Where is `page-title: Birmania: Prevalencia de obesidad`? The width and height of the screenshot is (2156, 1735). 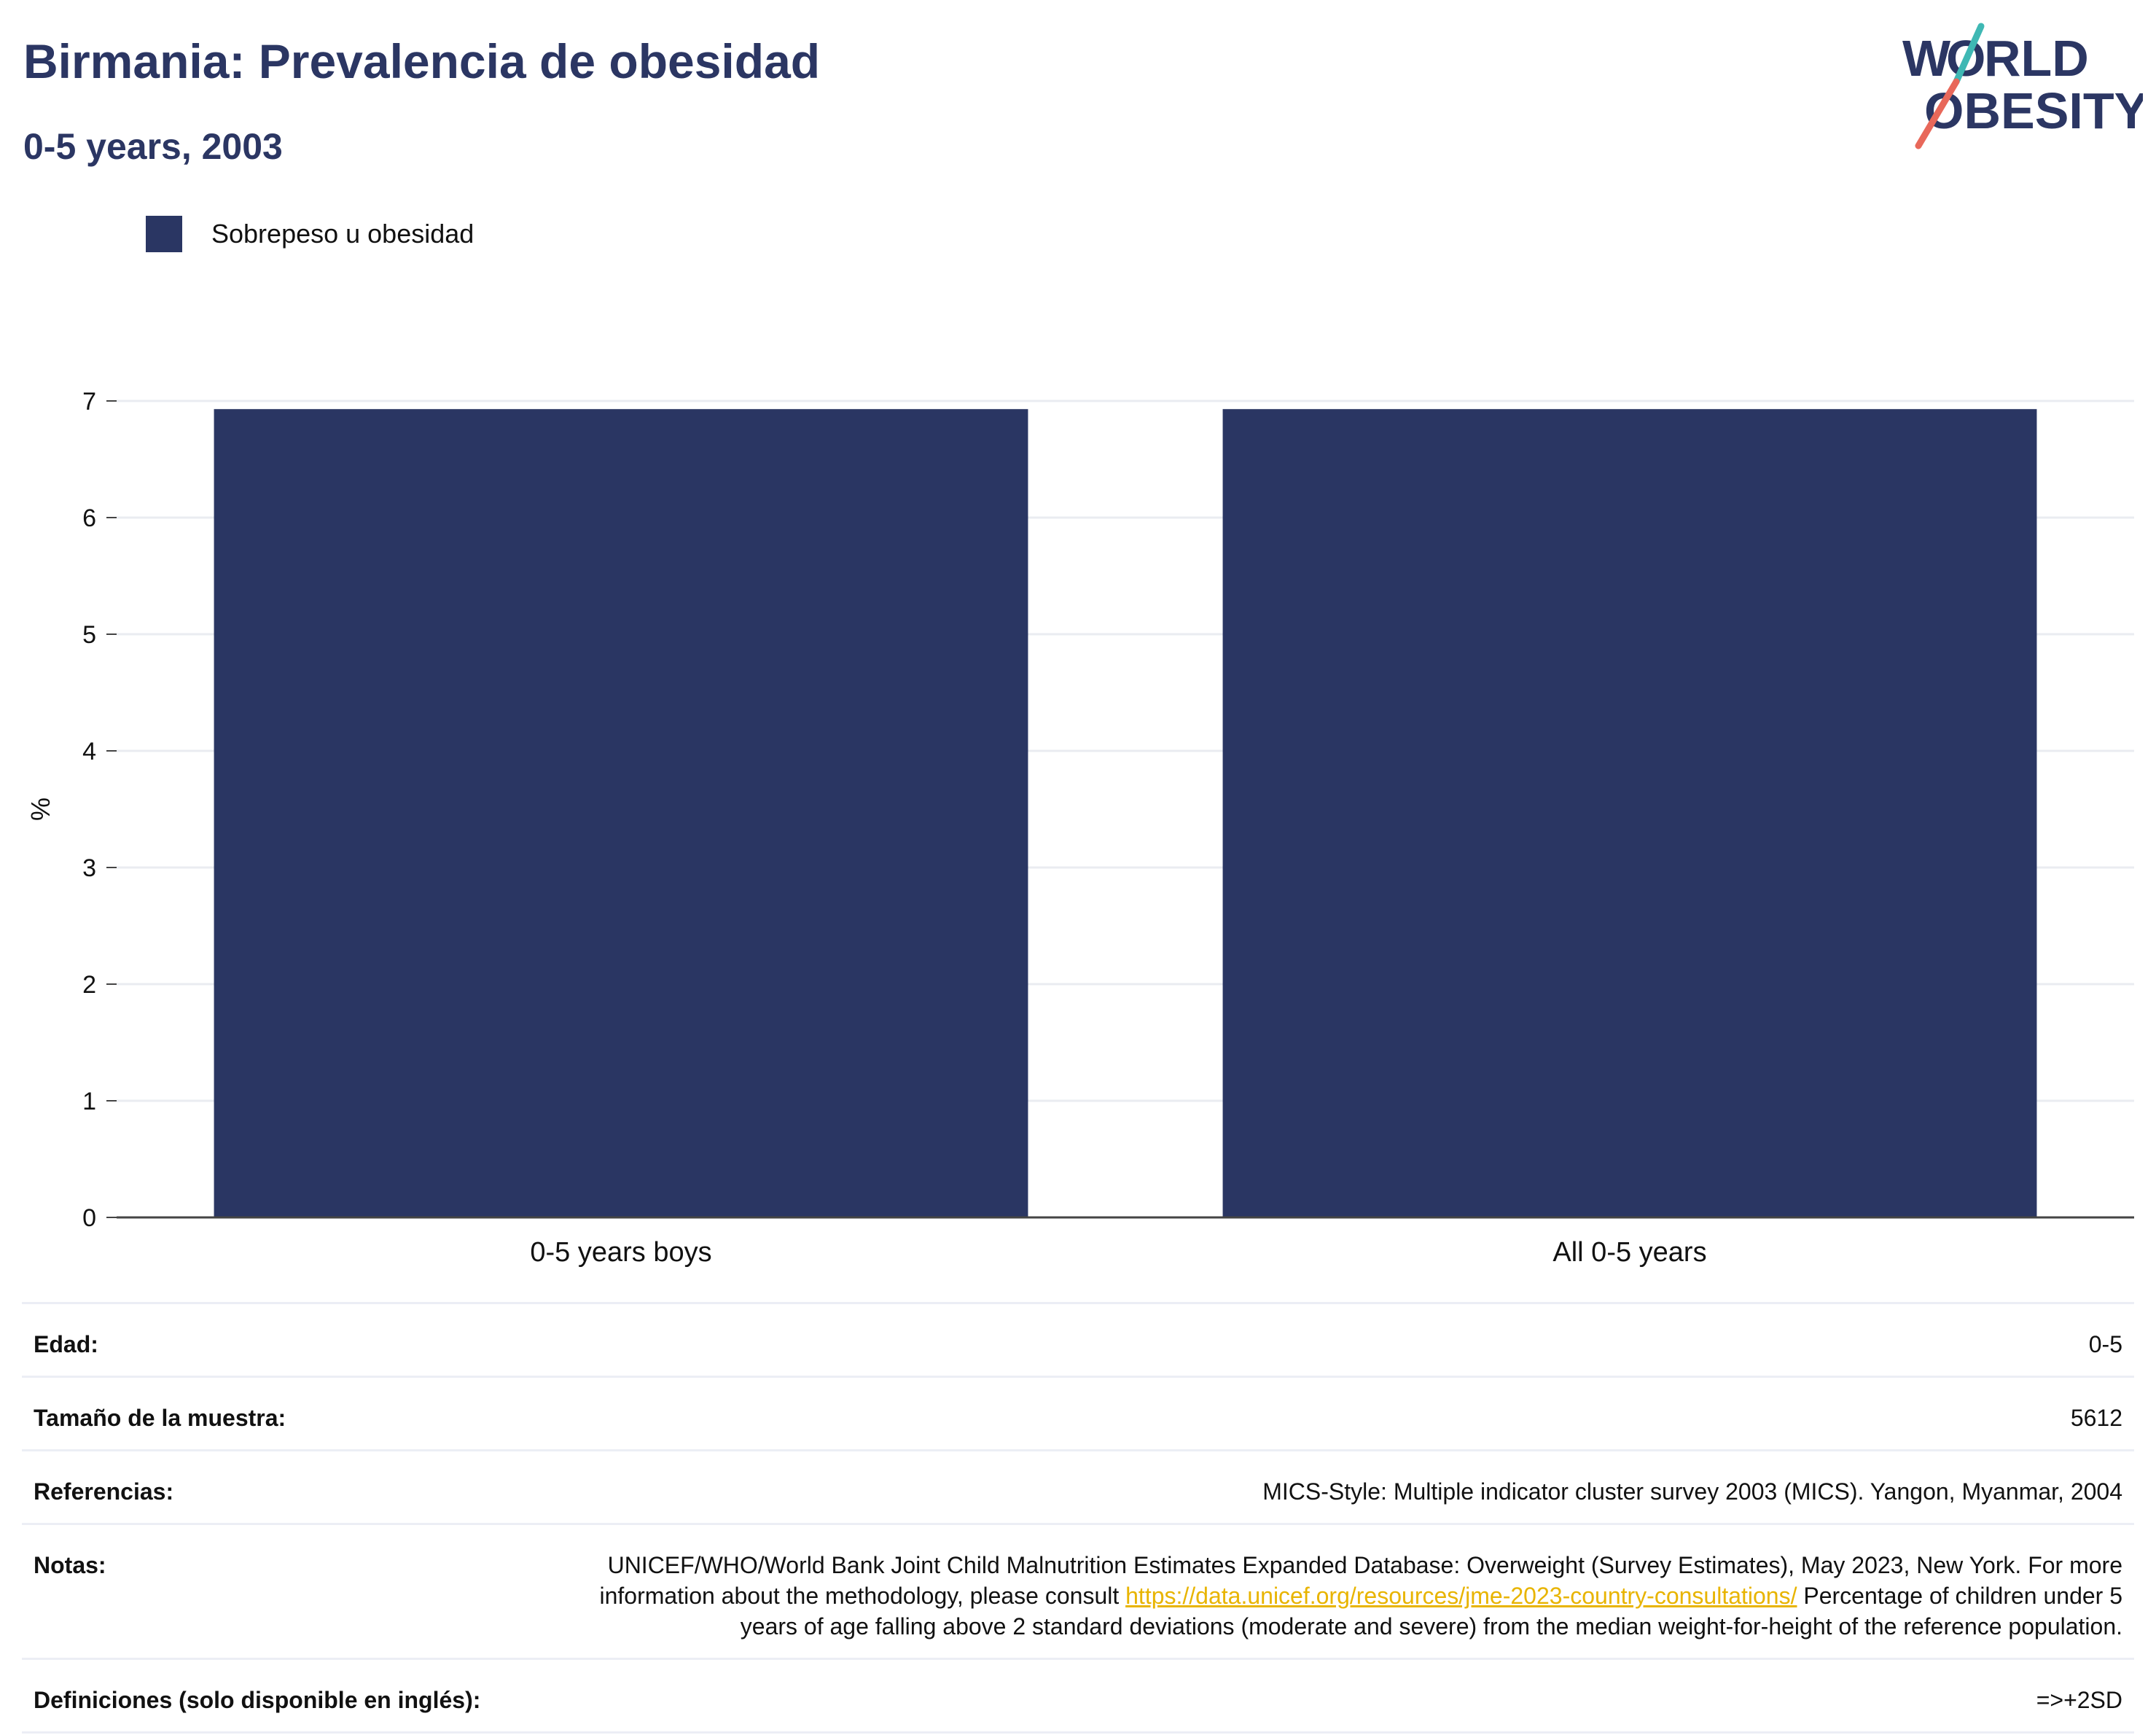
page-title: Birmania: Prevalencia de obesidad is located at coordinates (422, 61).